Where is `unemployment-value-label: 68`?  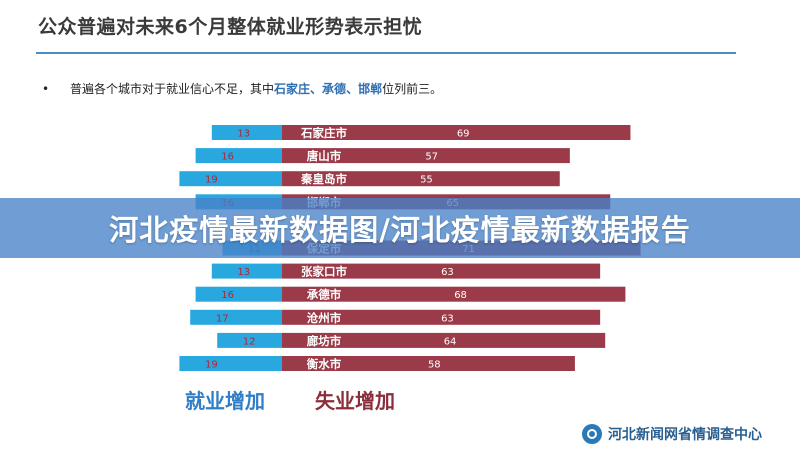
unemployment-value-label: 68 is located at coordinates (460, 295).